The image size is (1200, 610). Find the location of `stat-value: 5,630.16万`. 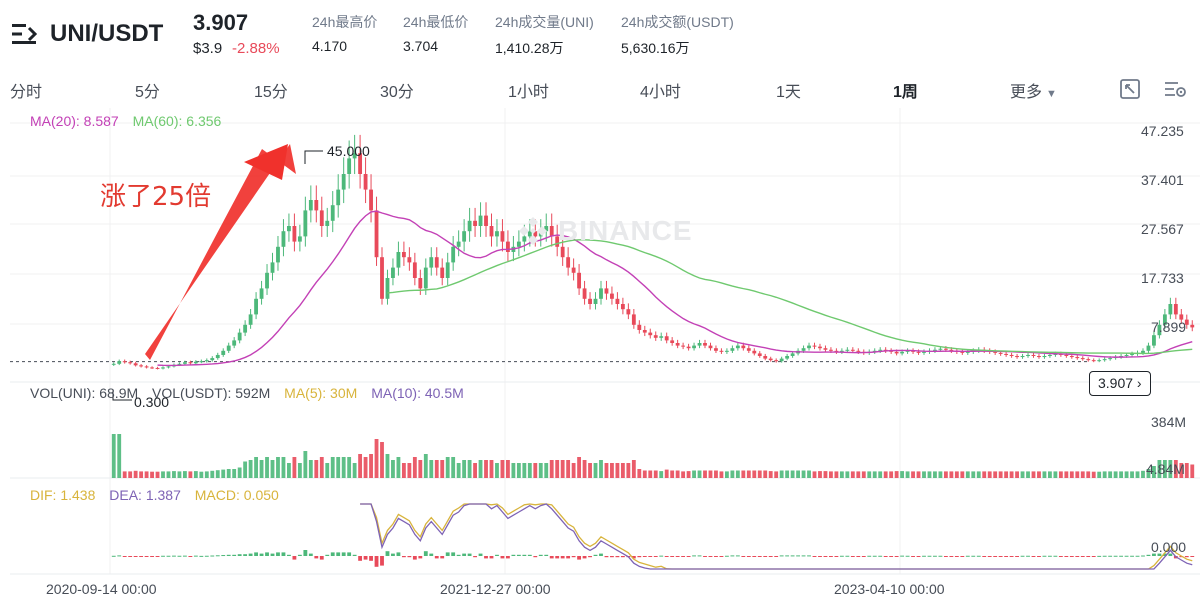

stat-value: 5,630.16万 is located at coordinates (655, 48).